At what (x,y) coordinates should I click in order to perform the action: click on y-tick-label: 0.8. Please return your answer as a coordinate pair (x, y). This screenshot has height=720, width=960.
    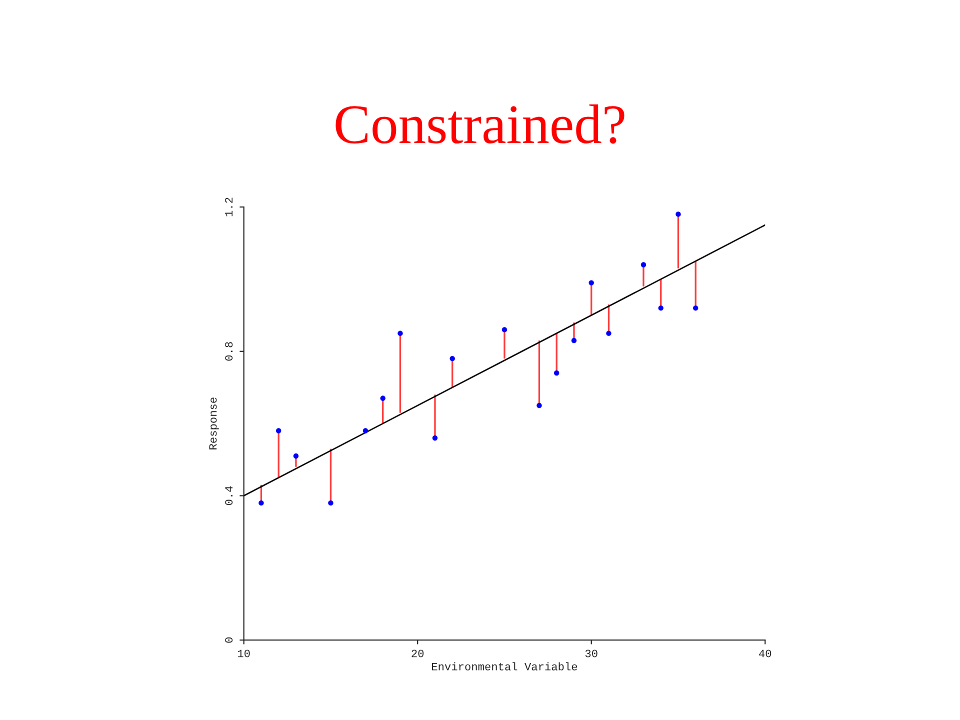
    Looking at the image, I should click on (229, 351).